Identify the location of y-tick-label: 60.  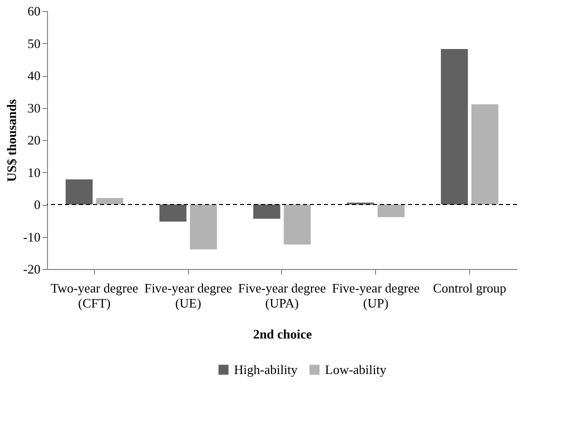
(34, 11).